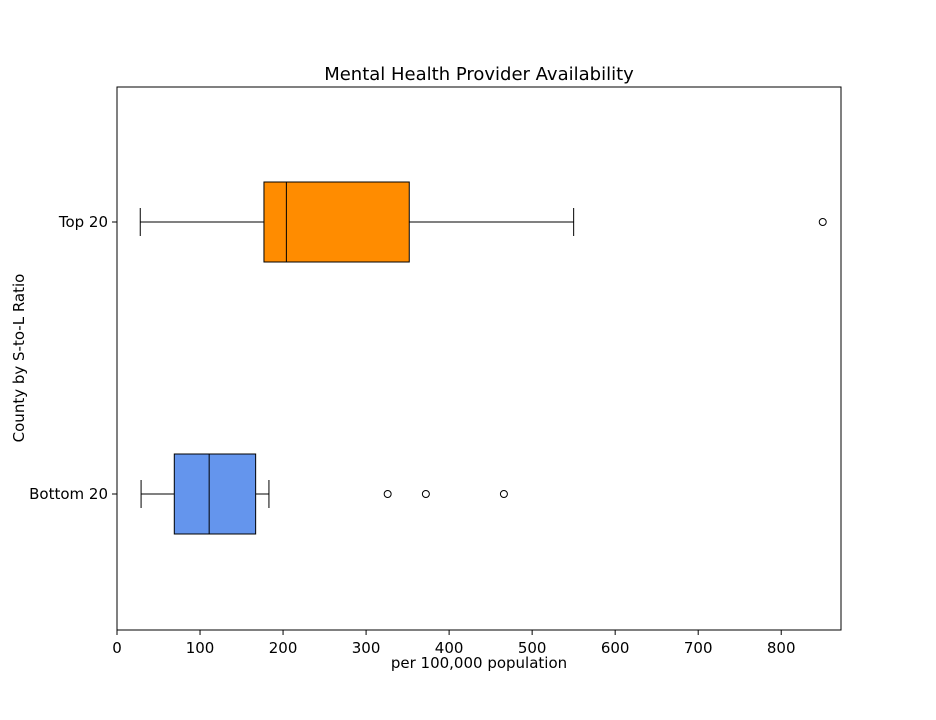 The width and height of the screenshot is (936, 720). What do you see at coordinates (83, 222) in the screenshot?
I see `y-tick-label: Top 20` at bounding box center [83, 222].